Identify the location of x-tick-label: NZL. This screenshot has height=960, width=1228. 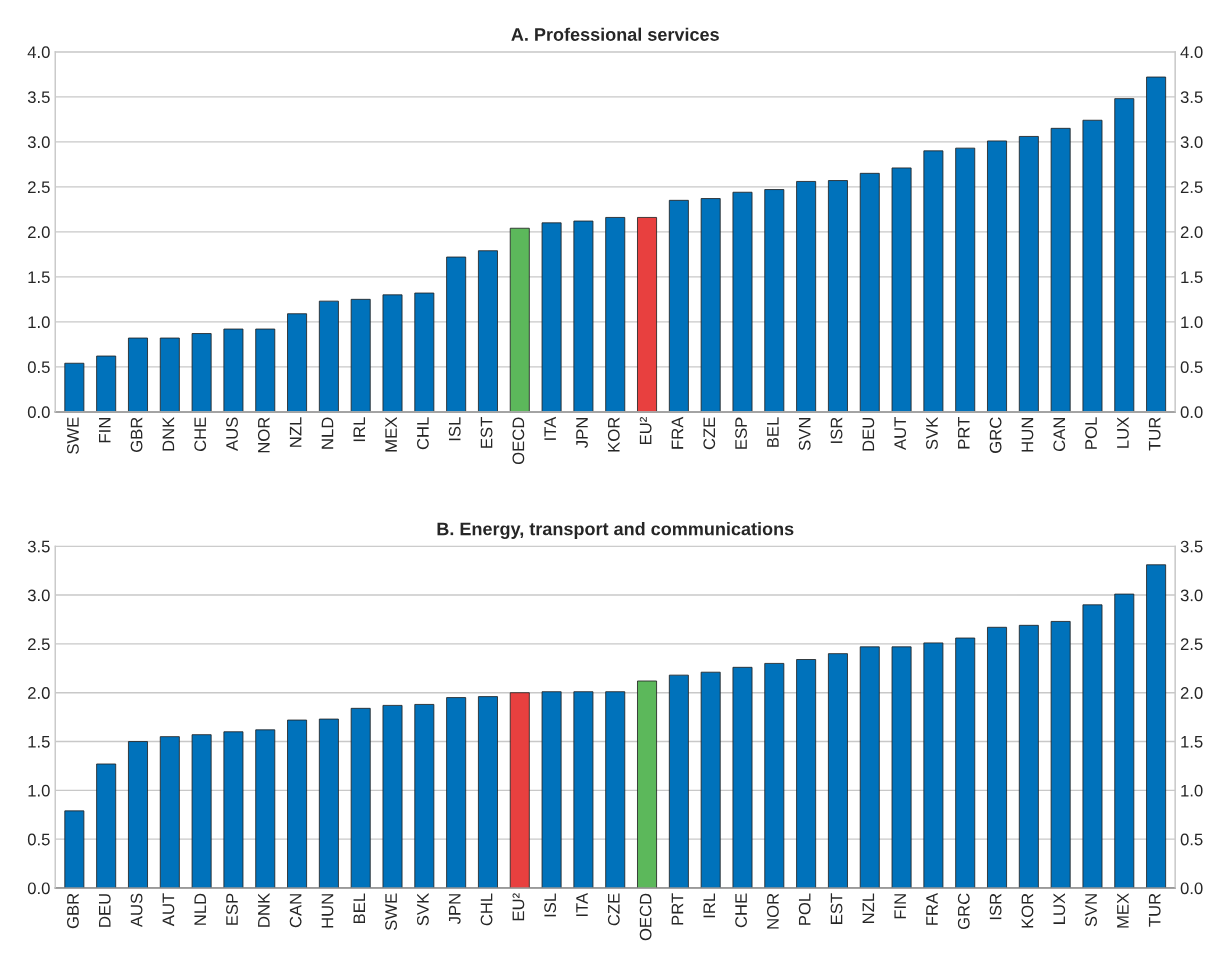
(295, 432).